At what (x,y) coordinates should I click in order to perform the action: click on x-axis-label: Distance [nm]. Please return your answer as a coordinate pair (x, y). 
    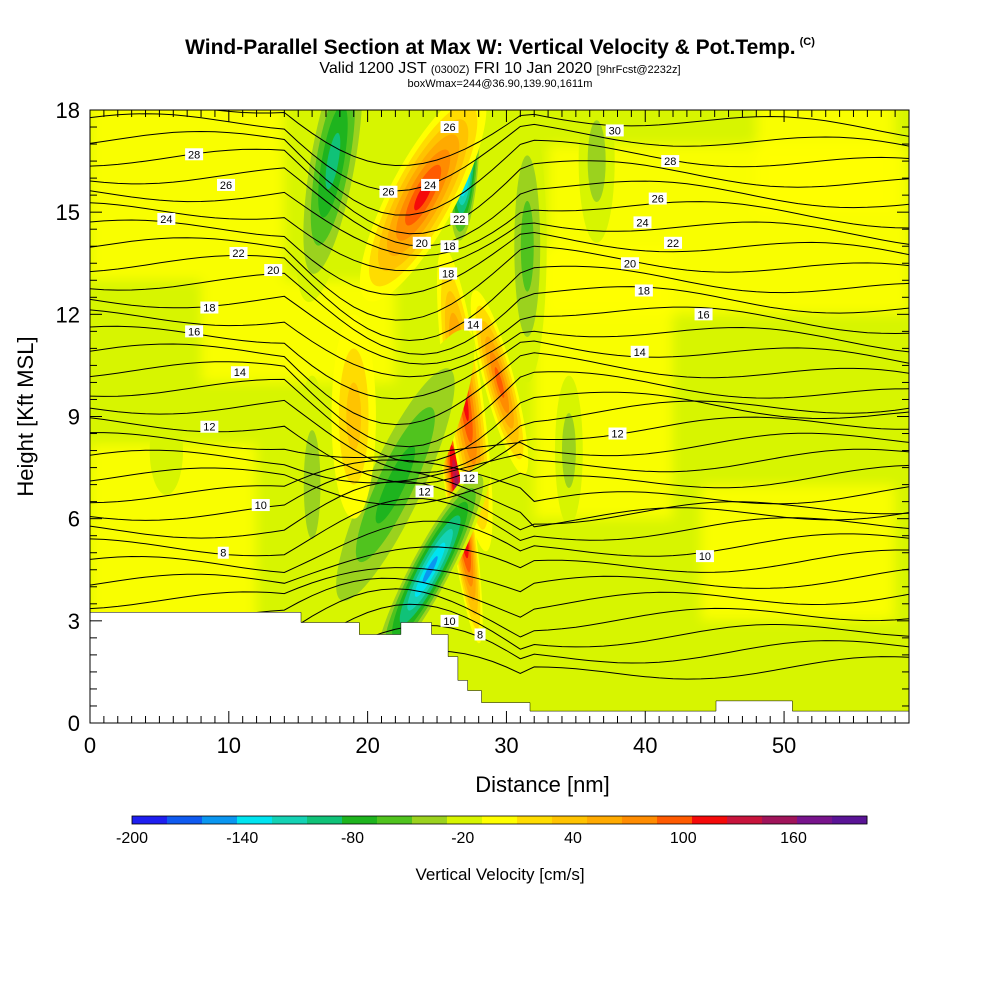
    Looking at the image, I should click on (542, 784).